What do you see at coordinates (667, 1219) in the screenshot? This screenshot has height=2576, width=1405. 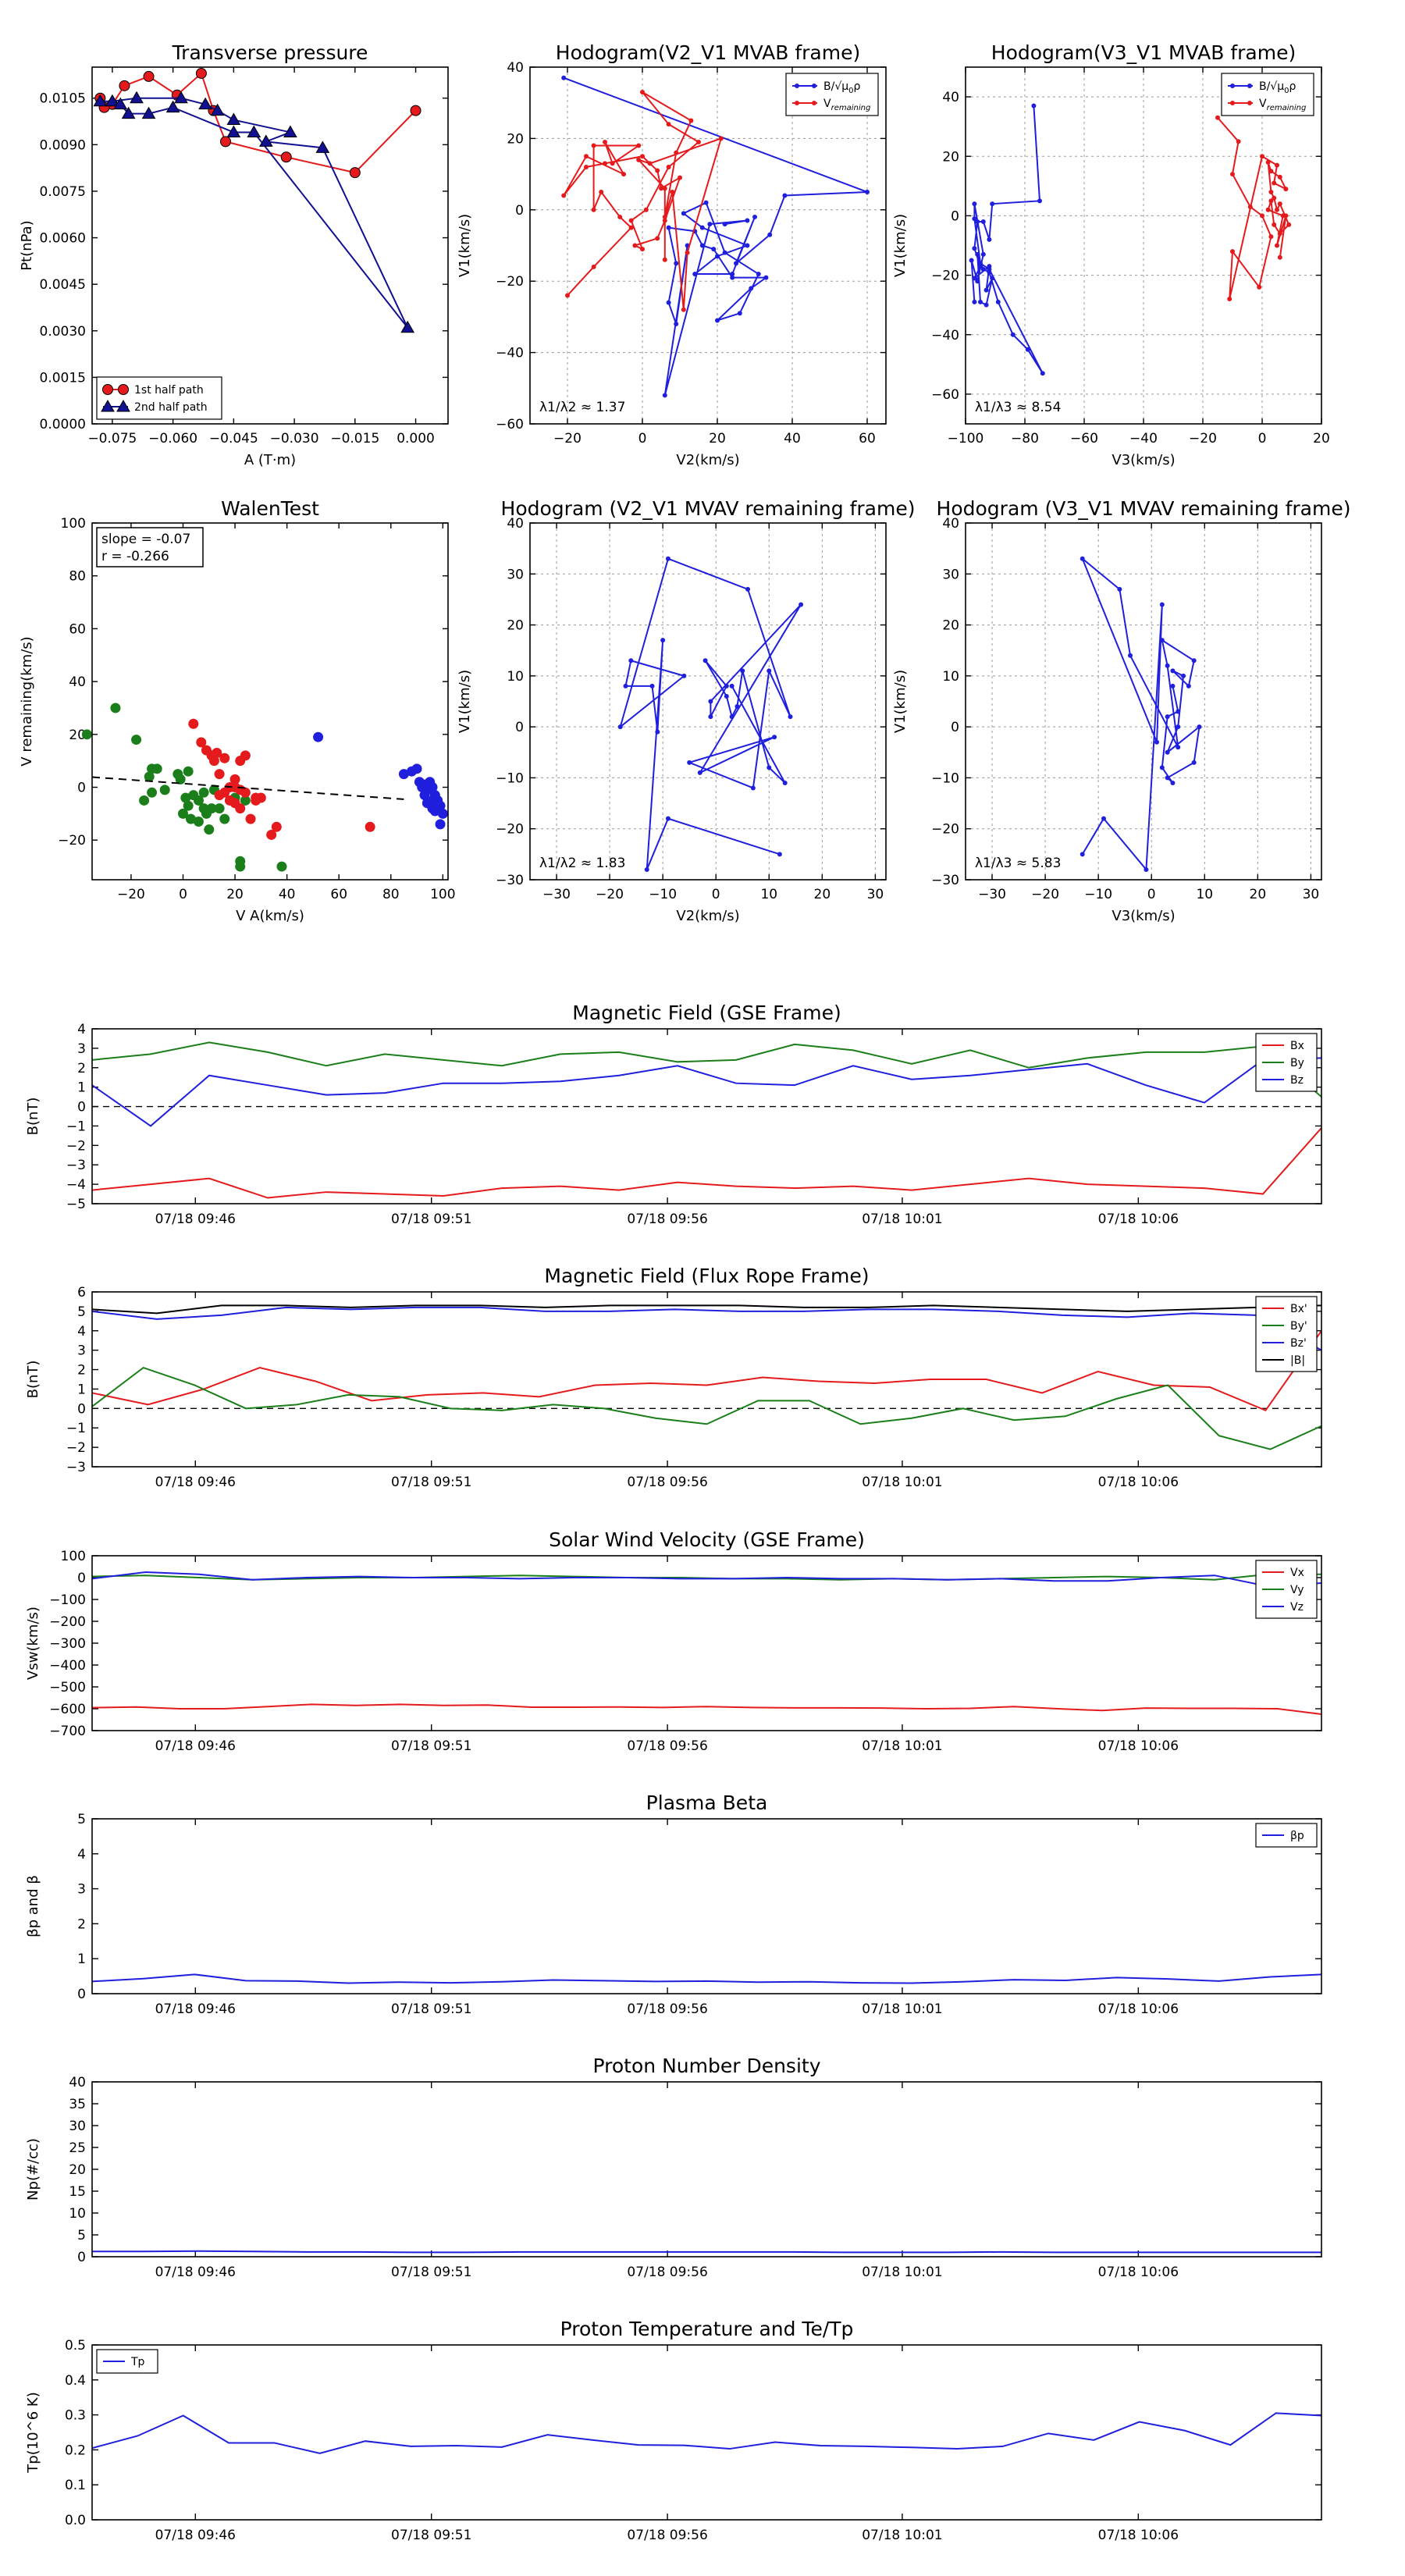 I see `ts1-xtick-label-2: 07/18 09:56` at bounding box center [667, 1219].